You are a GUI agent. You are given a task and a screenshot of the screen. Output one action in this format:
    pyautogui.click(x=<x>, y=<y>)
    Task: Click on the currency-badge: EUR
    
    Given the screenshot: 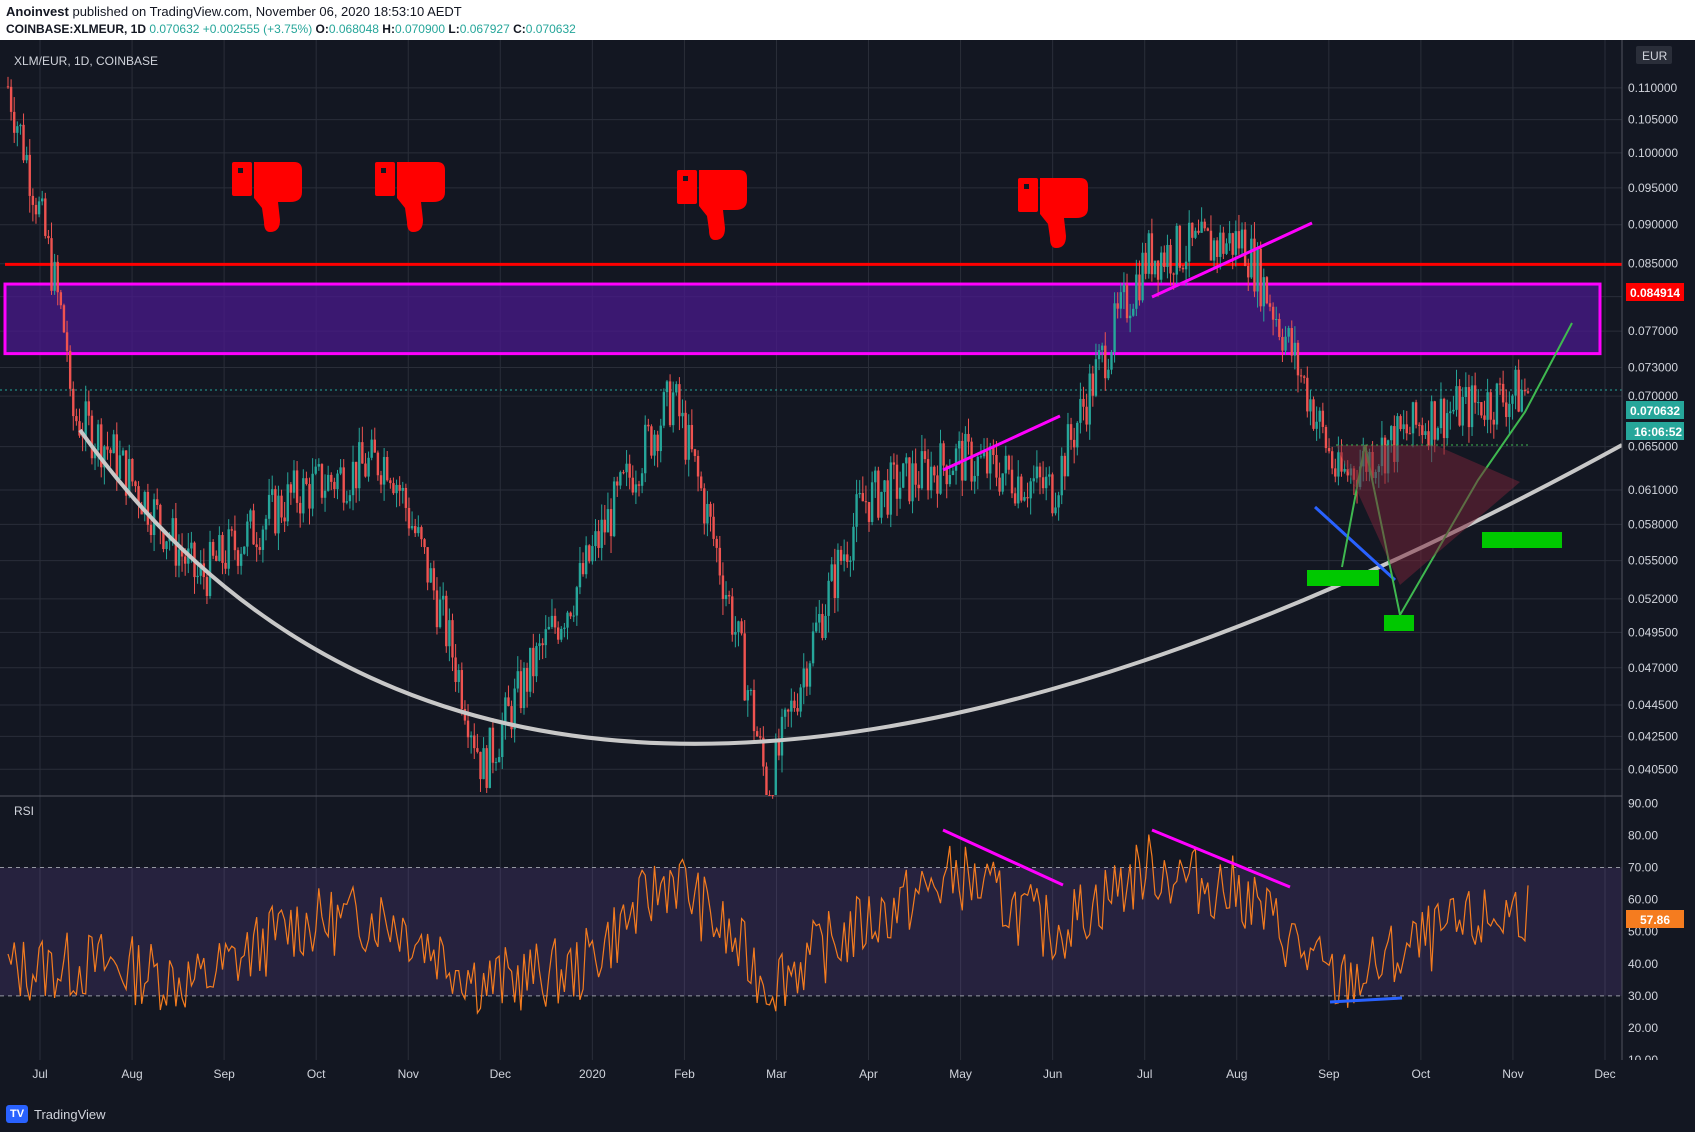 What is the action you would take?
    pyautogui.click(x=1655, y=56)
    